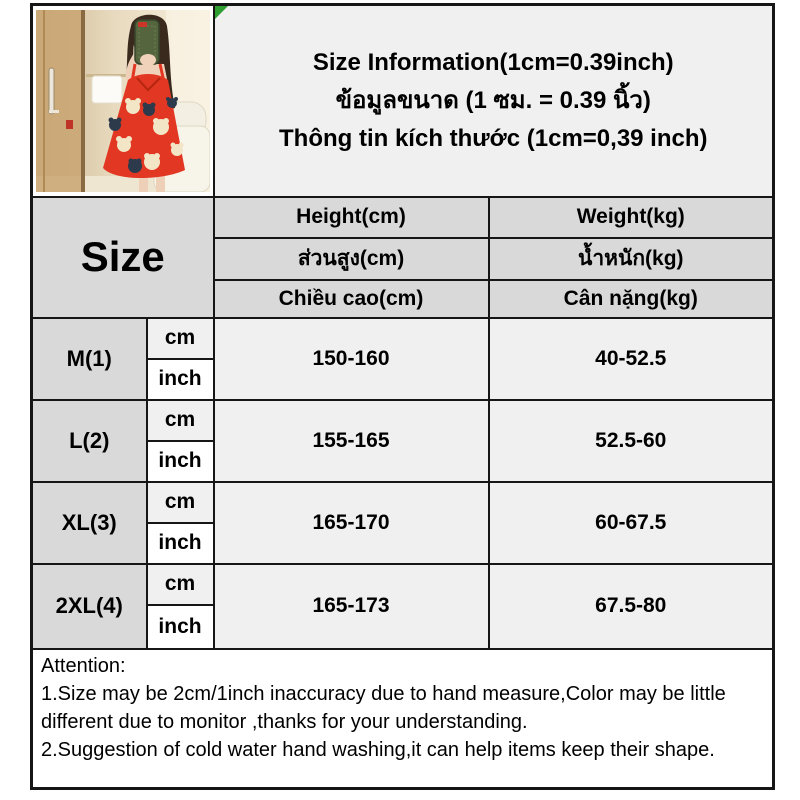  I want to click on header-row-thai: ส่วนสูง(cm) น้ำหนัก(kg), so click(403, 258).